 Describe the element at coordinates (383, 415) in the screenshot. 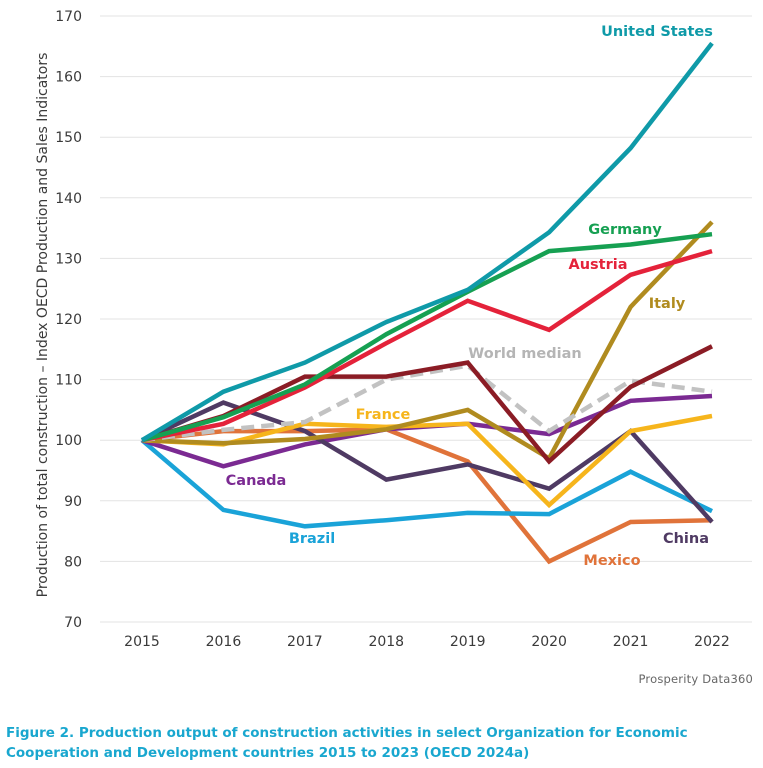

I see `label-france: France` at that location.